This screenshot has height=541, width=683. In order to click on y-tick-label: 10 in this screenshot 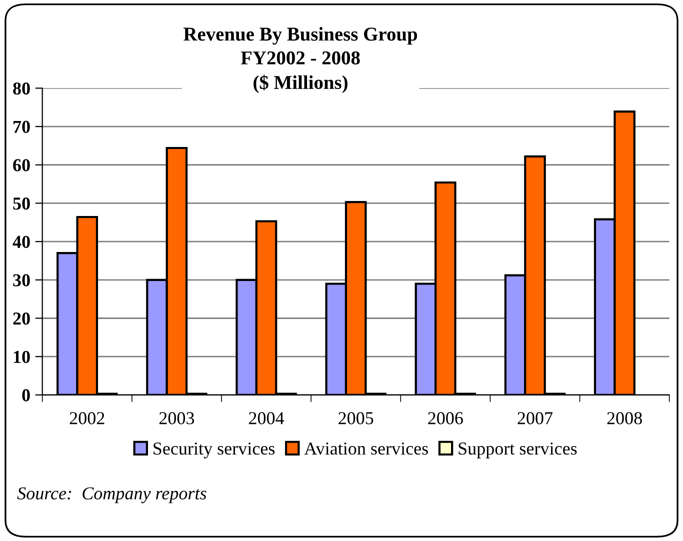, I will do `click(22, 357)`.